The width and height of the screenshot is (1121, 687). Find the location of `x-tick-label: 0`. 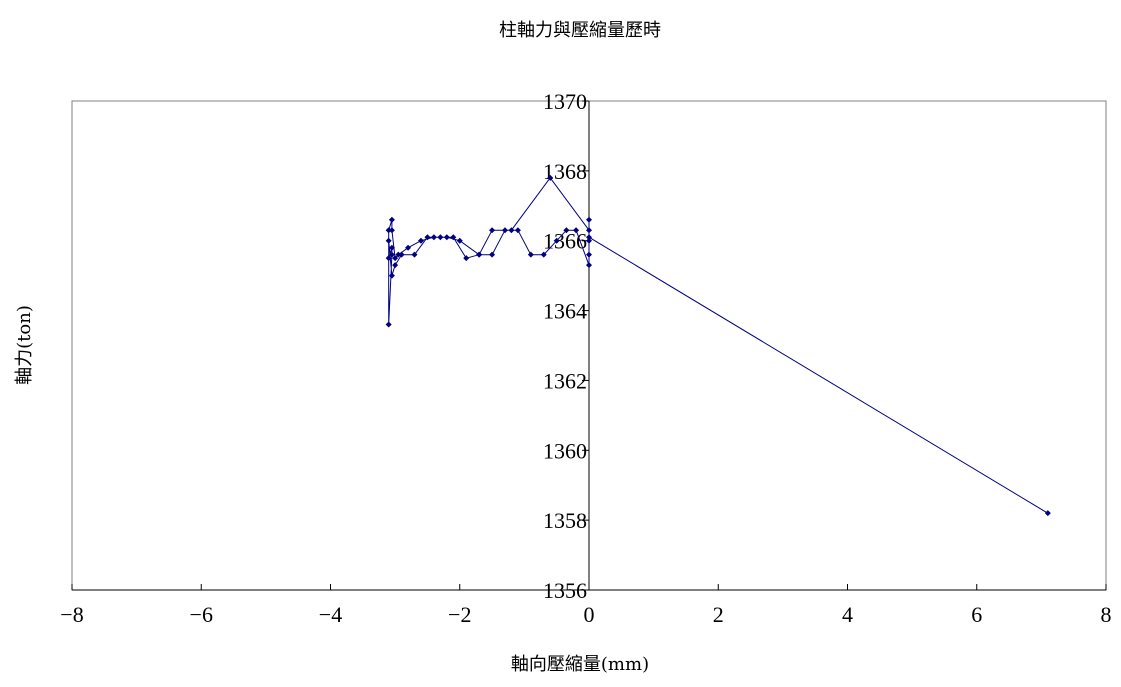

x-tick-label: 0 is located at coordinates (589, 614).